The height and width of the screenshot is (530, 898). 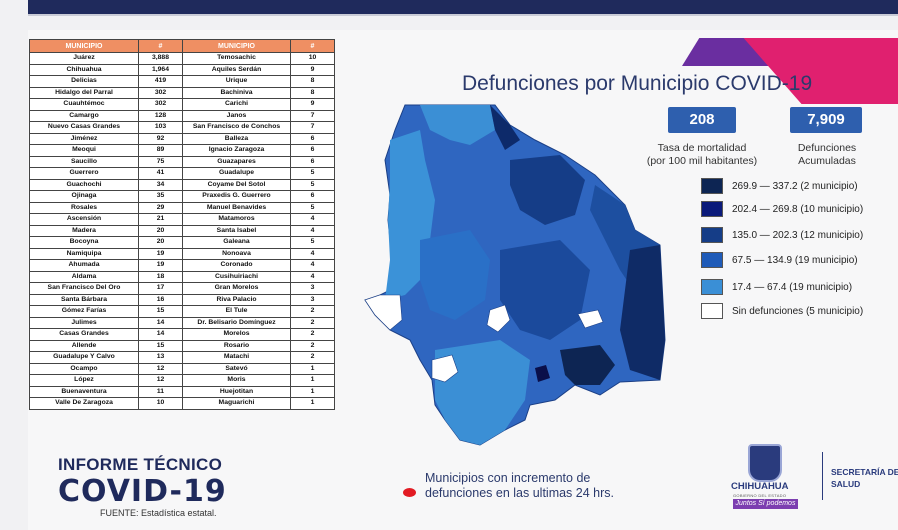 I want to click on death-count: 12, so click(x=160, y=368).